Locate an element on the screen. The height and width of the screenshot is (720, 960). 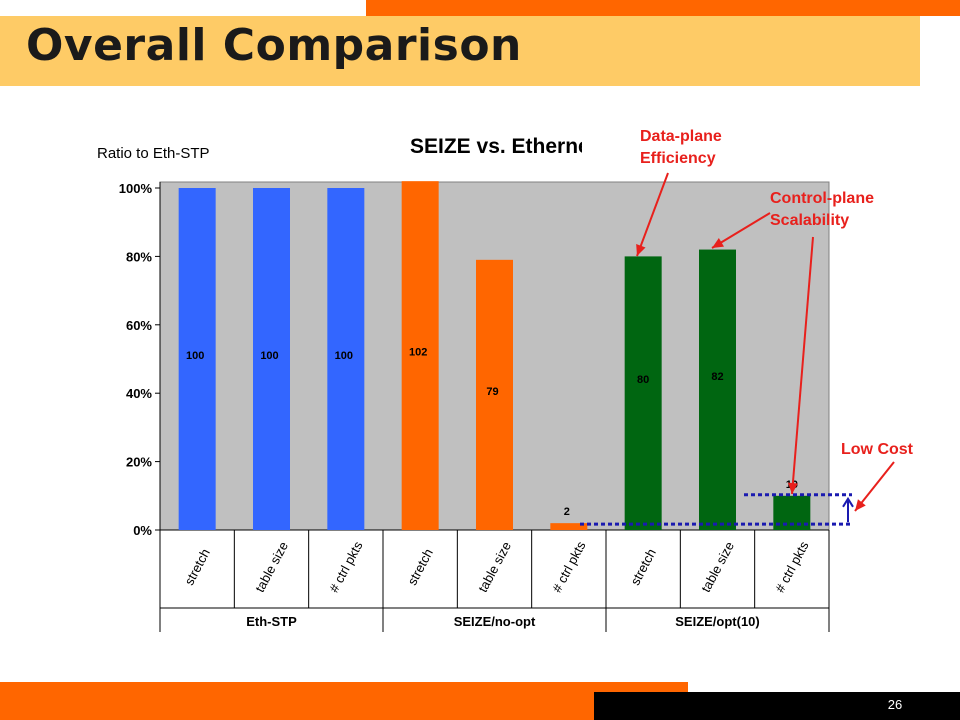
slide-title: Overall Comparison is located at coordinates (274, 45).